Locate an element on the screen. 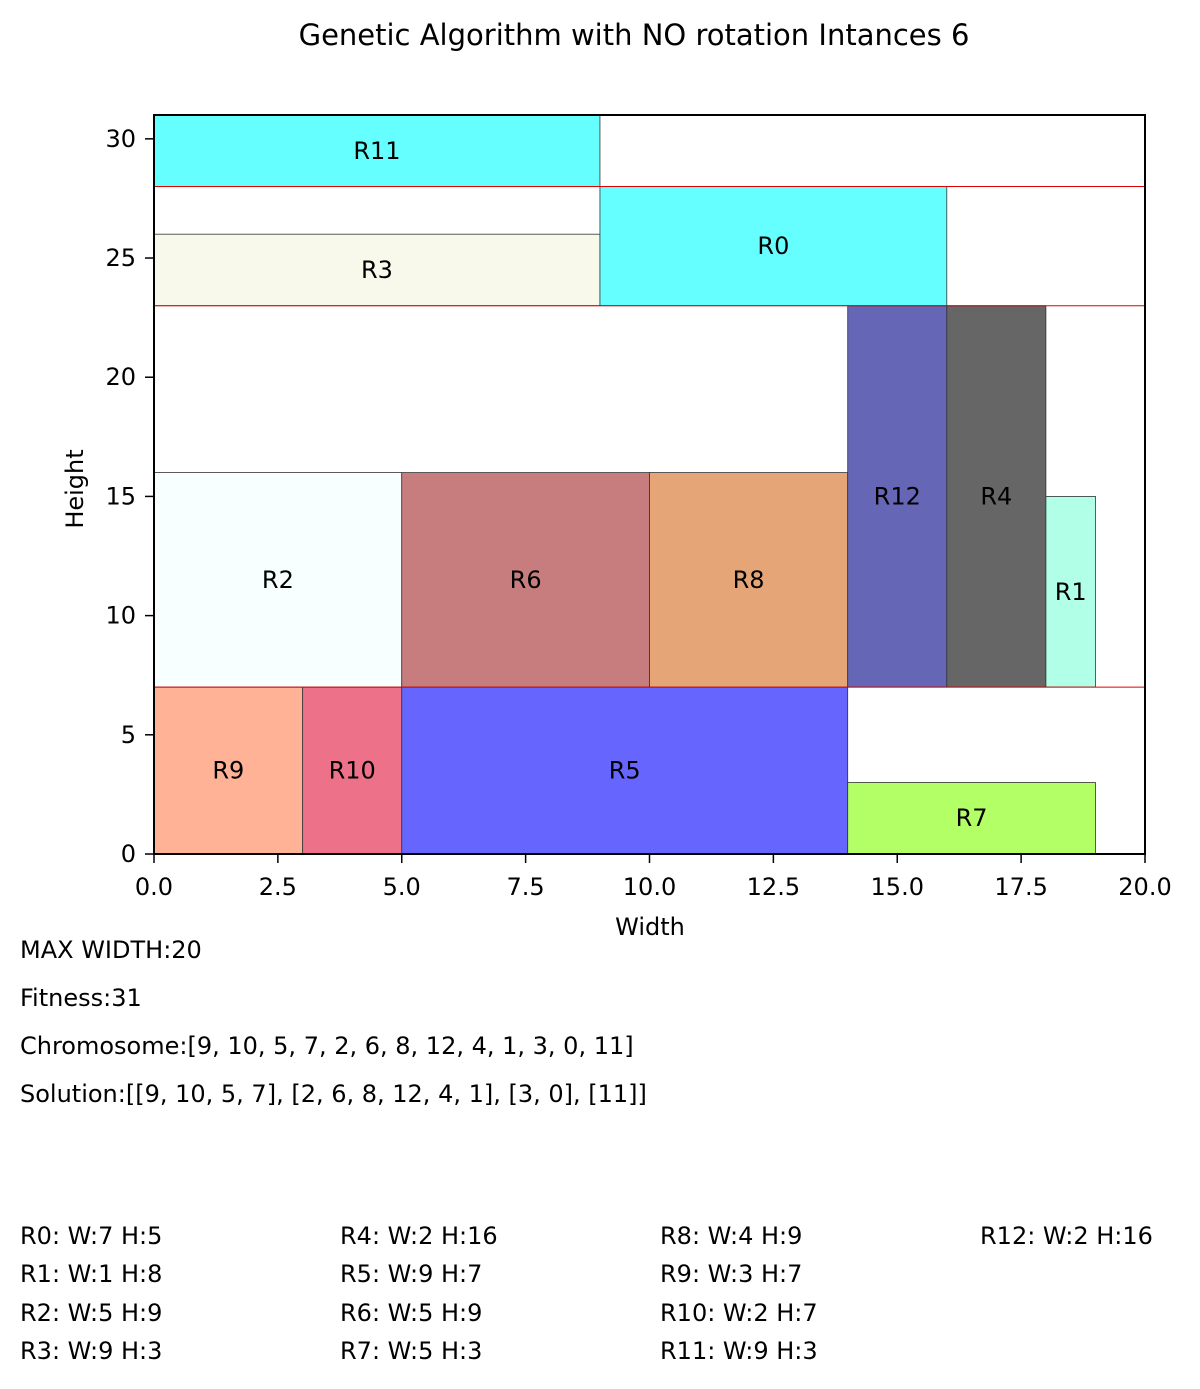  rect-r6 is located at coordinates (525, 580).